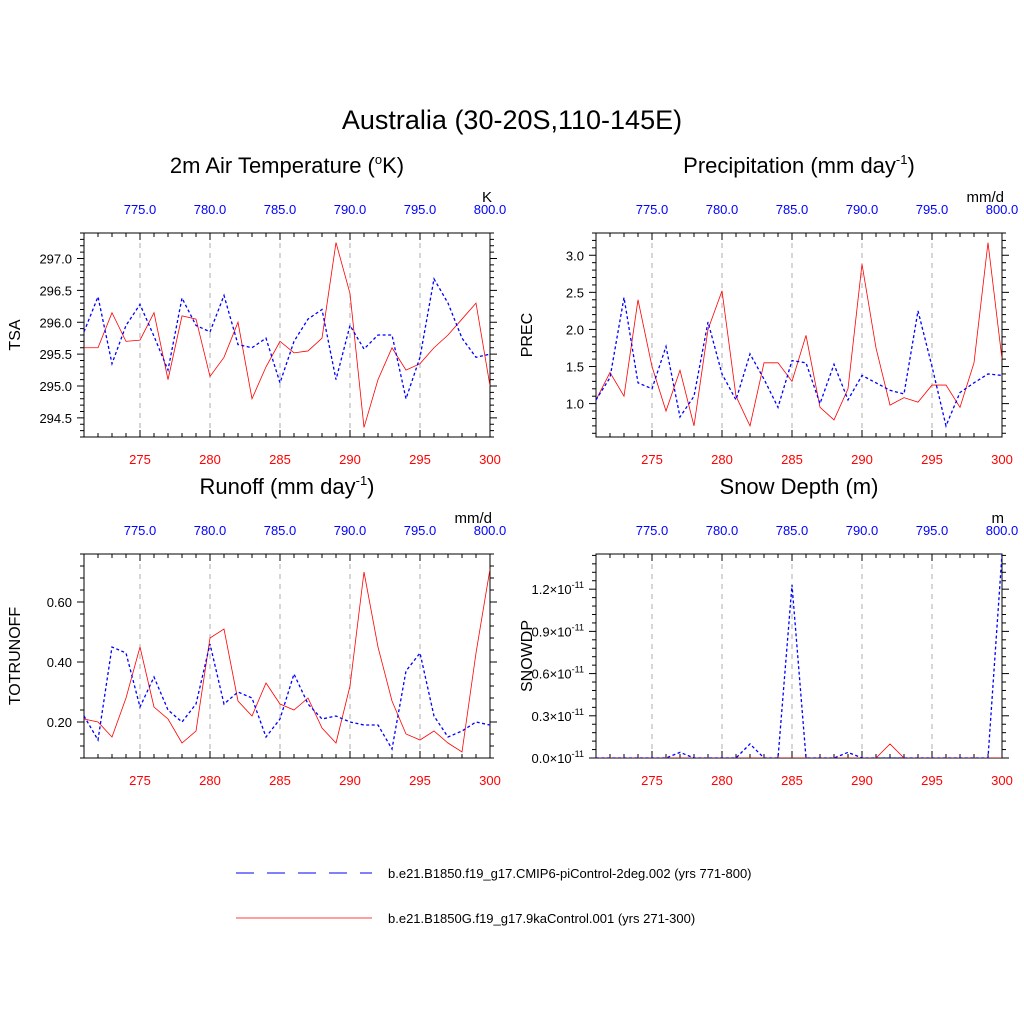  I want to click on panel-title-main: Runoff (mm day, so click(278, 486).